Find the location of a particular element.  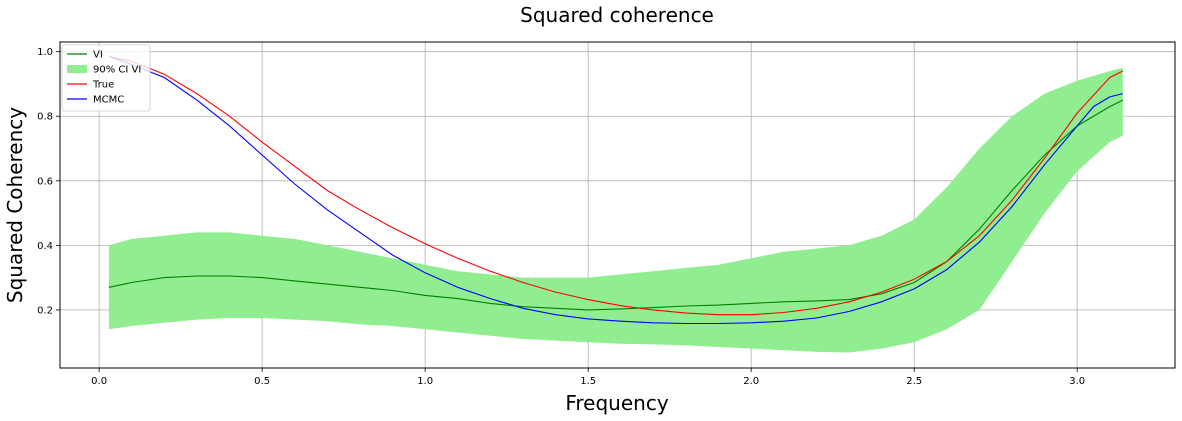

y-tick-label: 0.4 is located at coordinates (45, 246).